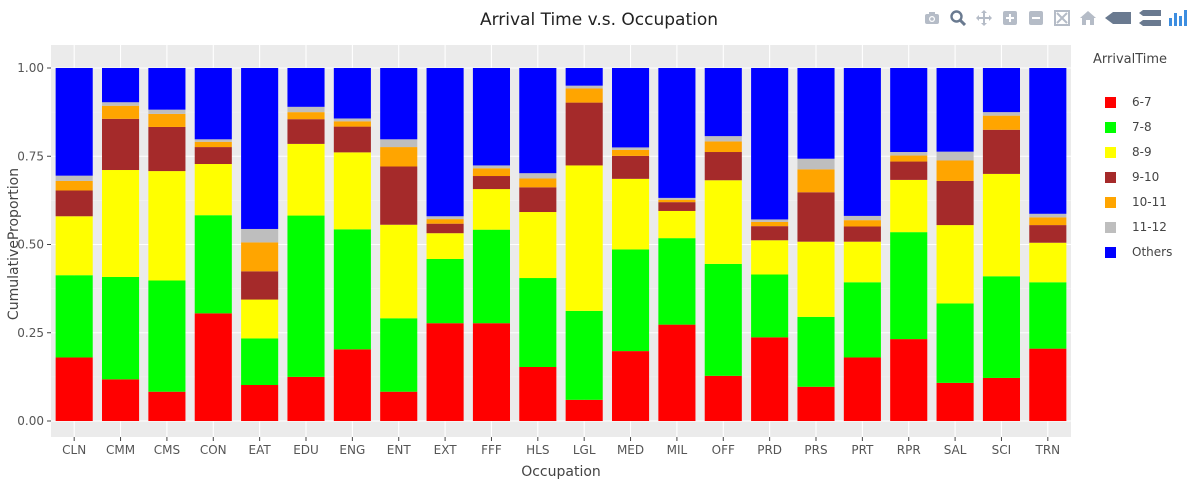  What do you see at coordinates (352, 93) in the screenshot?
I see `bar-segment-eng-others` at bounding box center [352, 93].